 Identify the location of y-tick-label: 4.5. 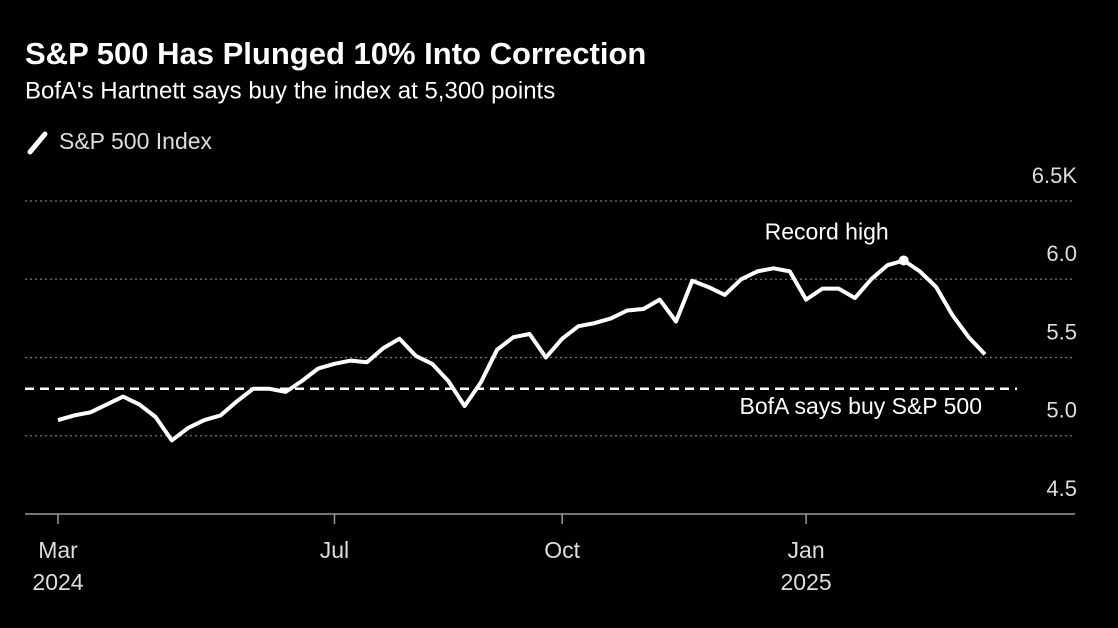
(1061, 488).